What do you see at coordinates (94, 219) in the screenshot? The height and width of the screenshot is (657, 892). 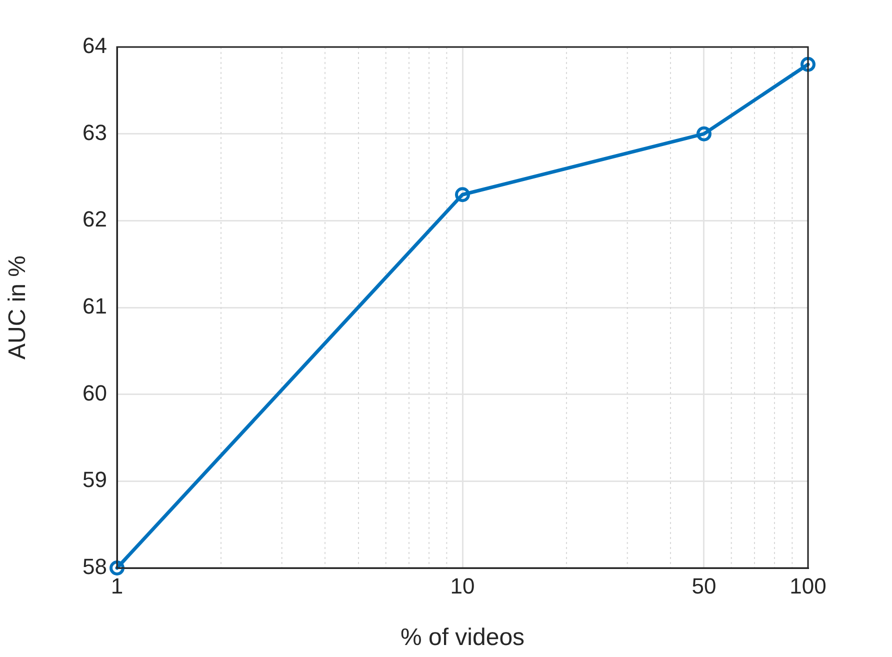 I see `y-tick-label: 62` at bounding box center [94, 219].